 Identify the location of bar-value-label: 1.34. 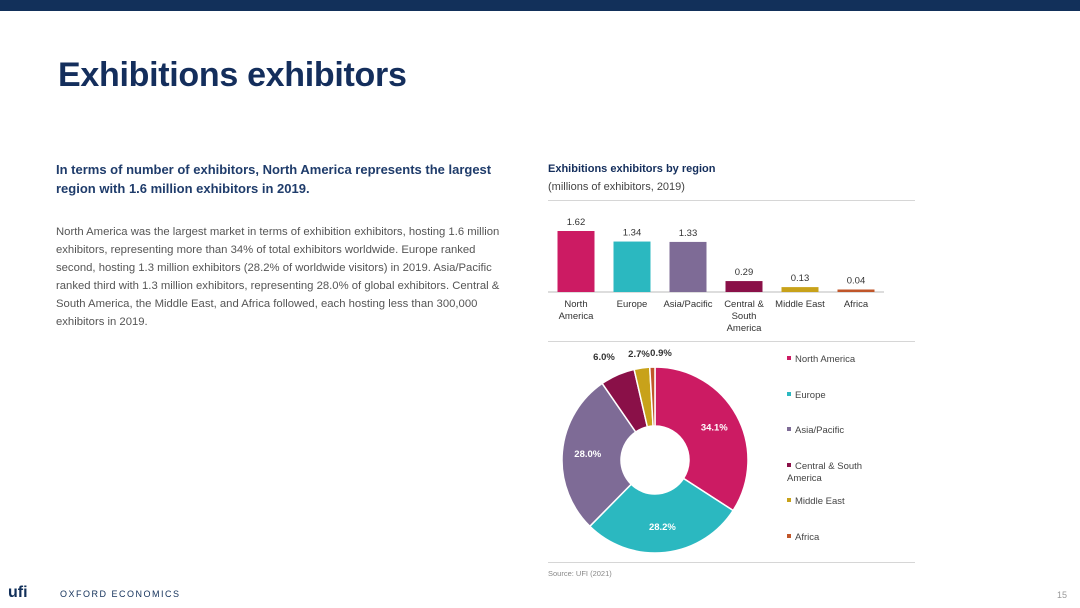
(632, 233).